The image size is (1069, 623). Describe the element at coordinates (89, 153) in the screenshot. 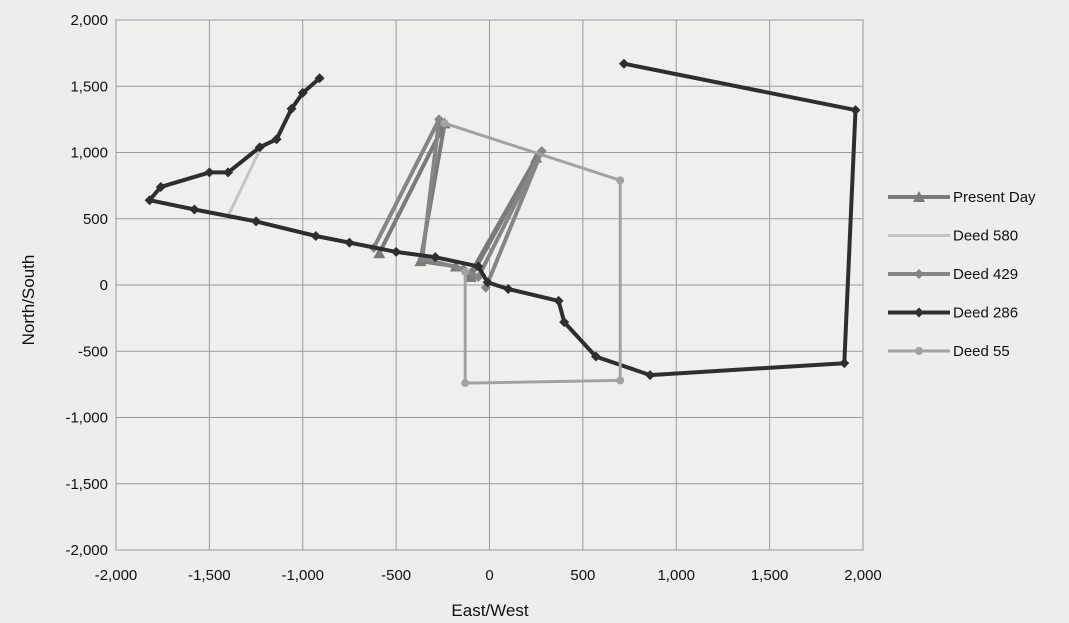

I see `y-tick-label: 1,000` at that location.